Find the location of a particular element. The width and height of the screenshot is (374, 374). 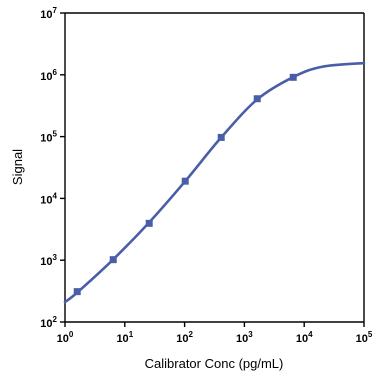

y-tick-label: 10⁴ is located at coordinates (48, 198).